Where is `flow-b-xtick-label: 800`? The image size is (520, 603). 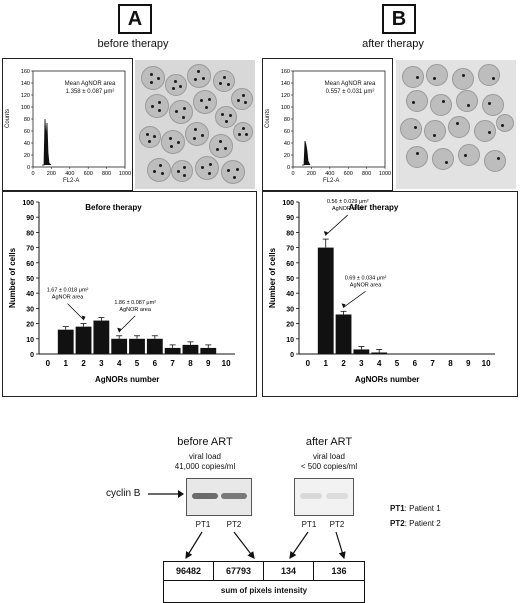
flow-b-xtick-label: 800 is located at coordinates (366, 174).